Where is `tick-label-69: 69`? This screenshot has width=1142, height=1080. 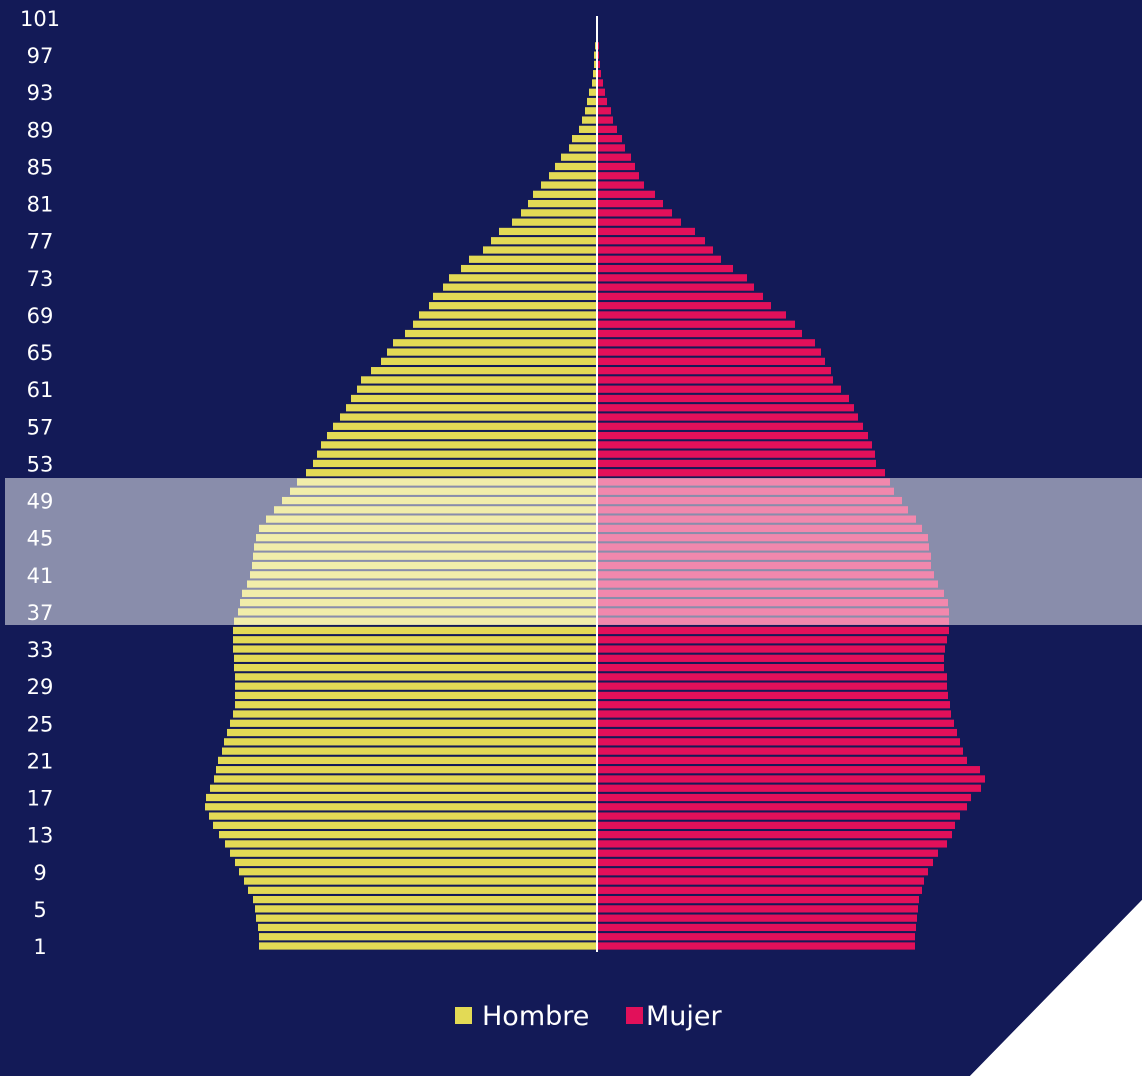
tick-label-69: 69 is located at coordinates (40, 316).